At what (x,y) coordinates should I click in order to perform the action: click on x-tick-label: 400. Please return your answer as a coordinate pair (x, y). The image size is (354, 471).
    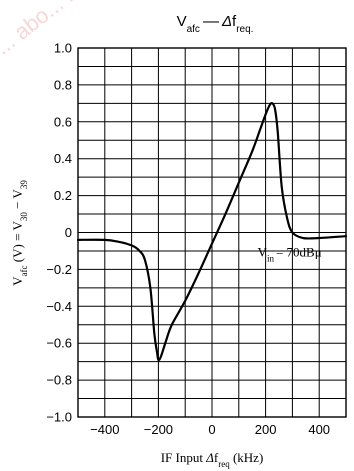
    Looking at the image, I should click on (319, 429).